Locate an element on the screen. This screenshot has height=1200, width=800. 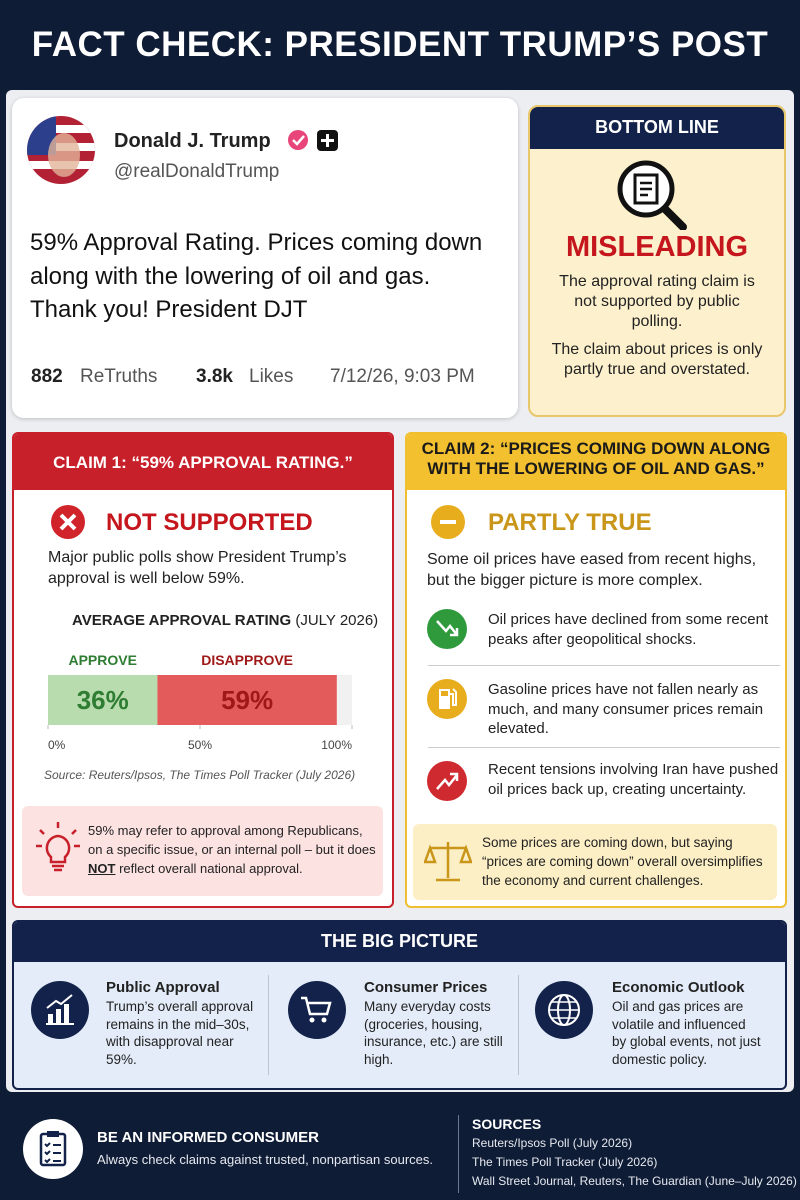
note-text: reflect overall national approval. is located at coordinates (209, 868).